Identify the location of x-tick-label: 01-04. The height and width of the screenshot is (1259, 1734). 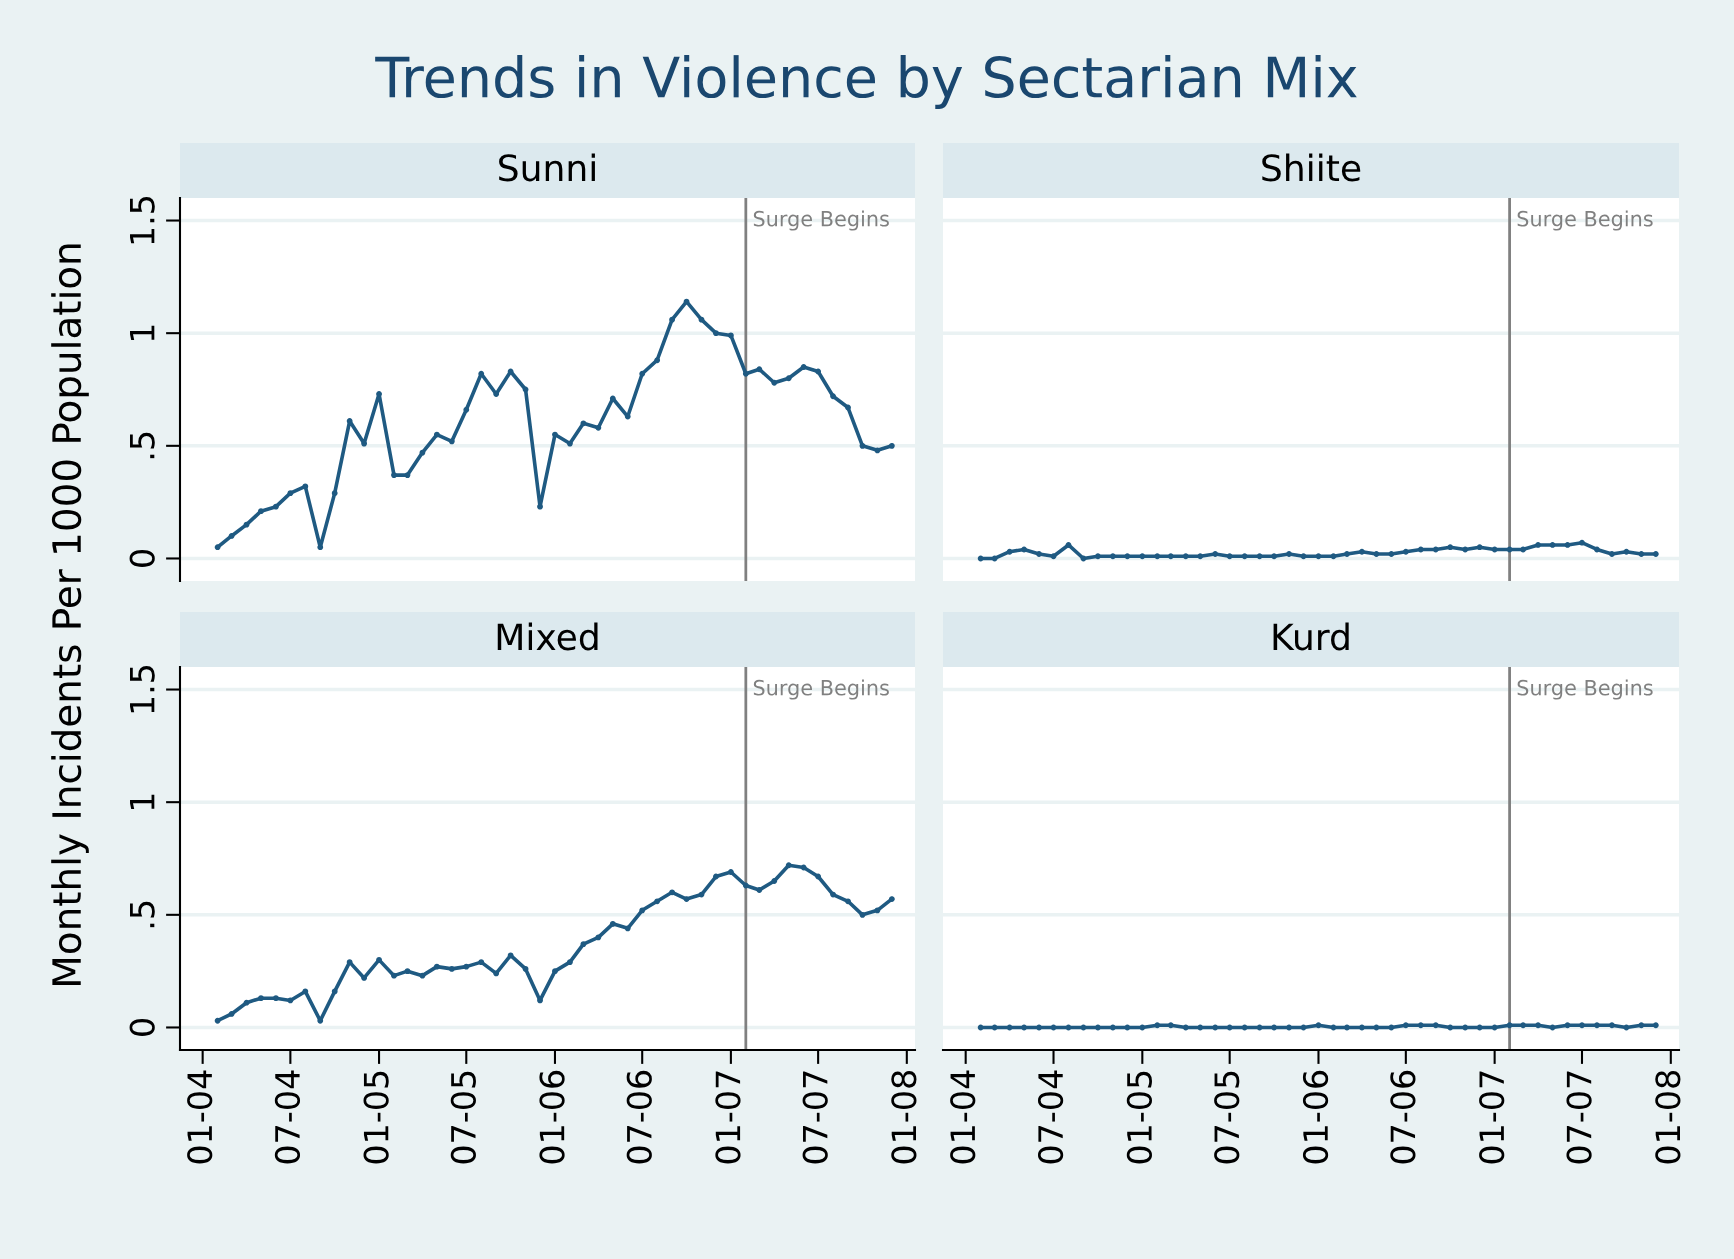
(963, 1117).